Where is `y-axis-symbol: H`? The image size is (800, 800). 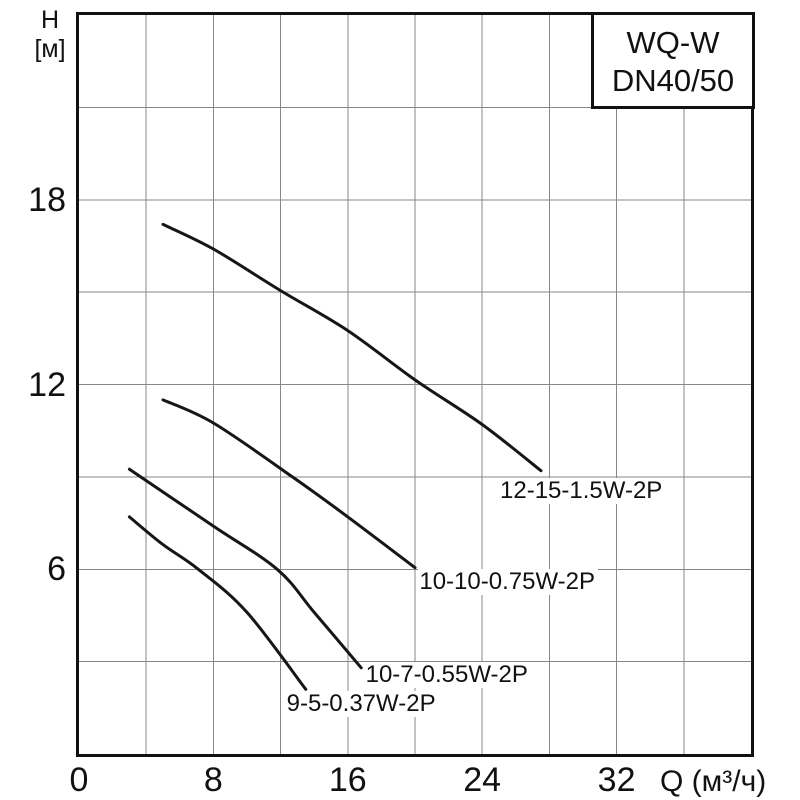
y-axis-symbol: H is located at coordinates (50, 20).